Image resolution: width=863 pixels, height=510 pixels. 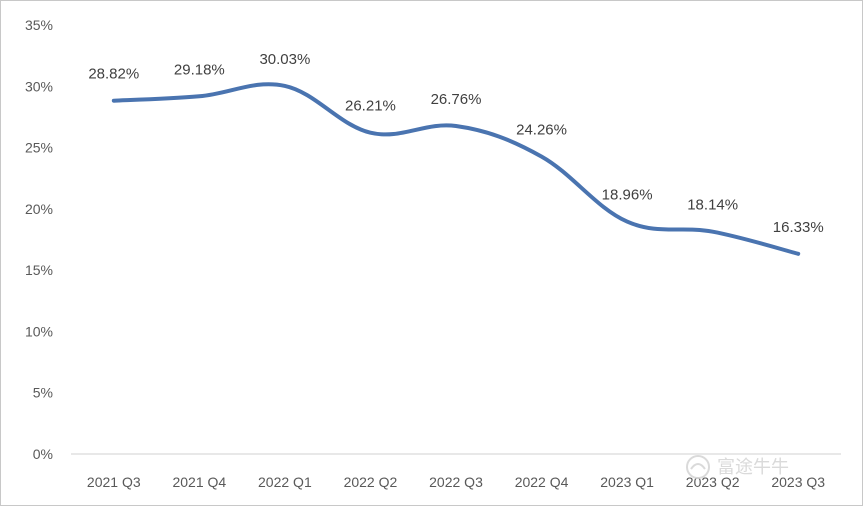 What do you see at coordinates (39, 148) in the screenshot?
I see `y-tick-label: 25%` at bounding box center [39, 148].